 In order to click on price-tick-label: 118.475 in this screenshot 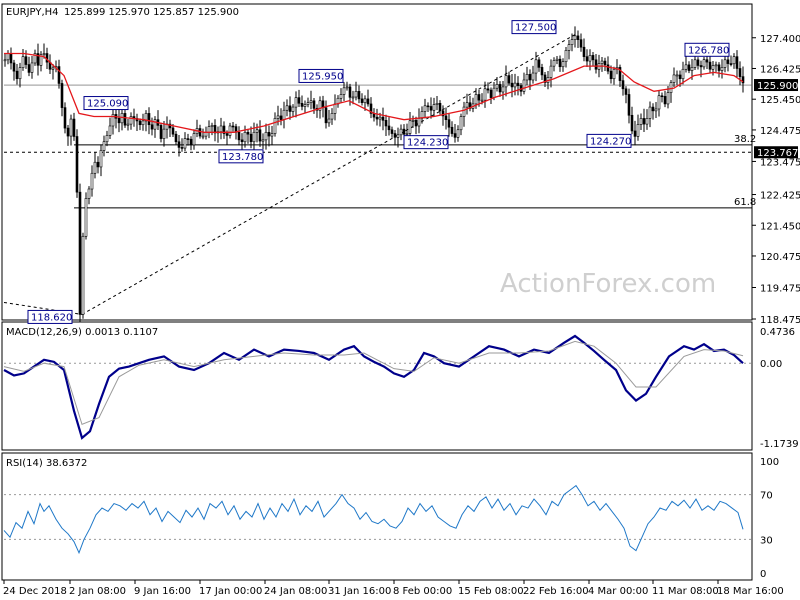, I will do `click(780, 320)`.